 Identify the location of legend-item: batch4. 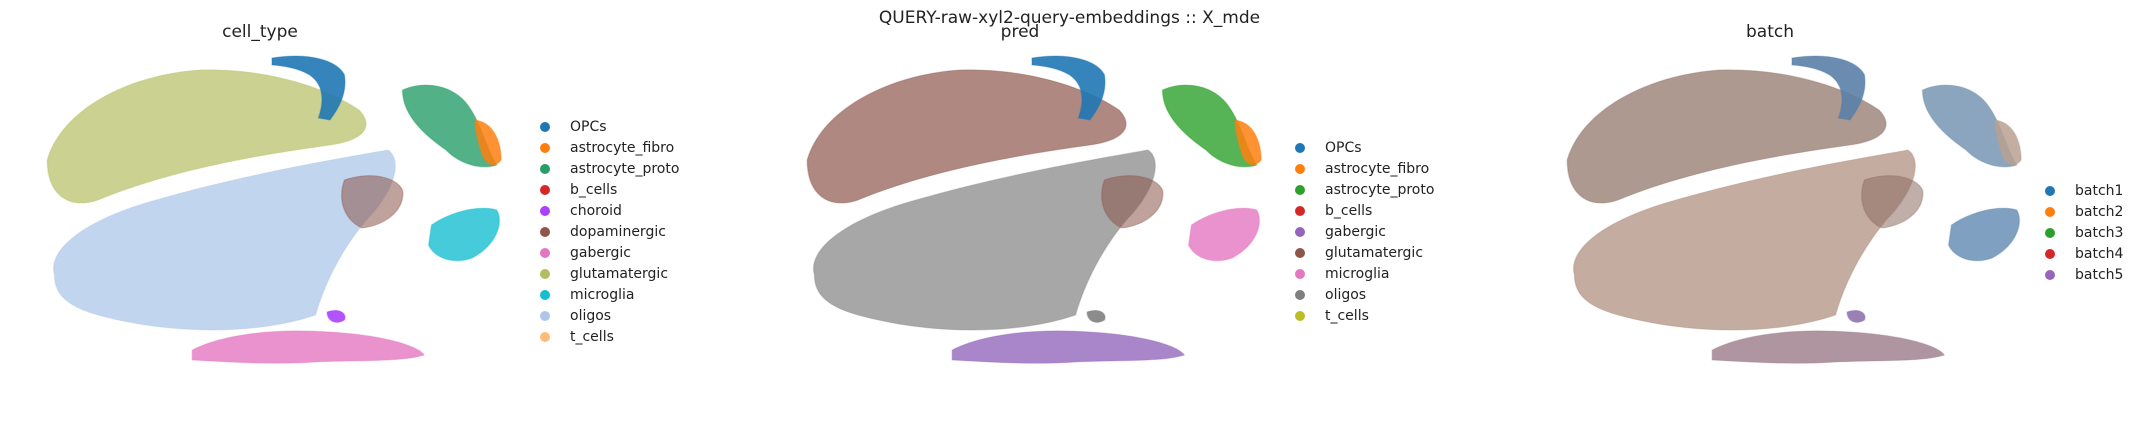
(2084, 253).